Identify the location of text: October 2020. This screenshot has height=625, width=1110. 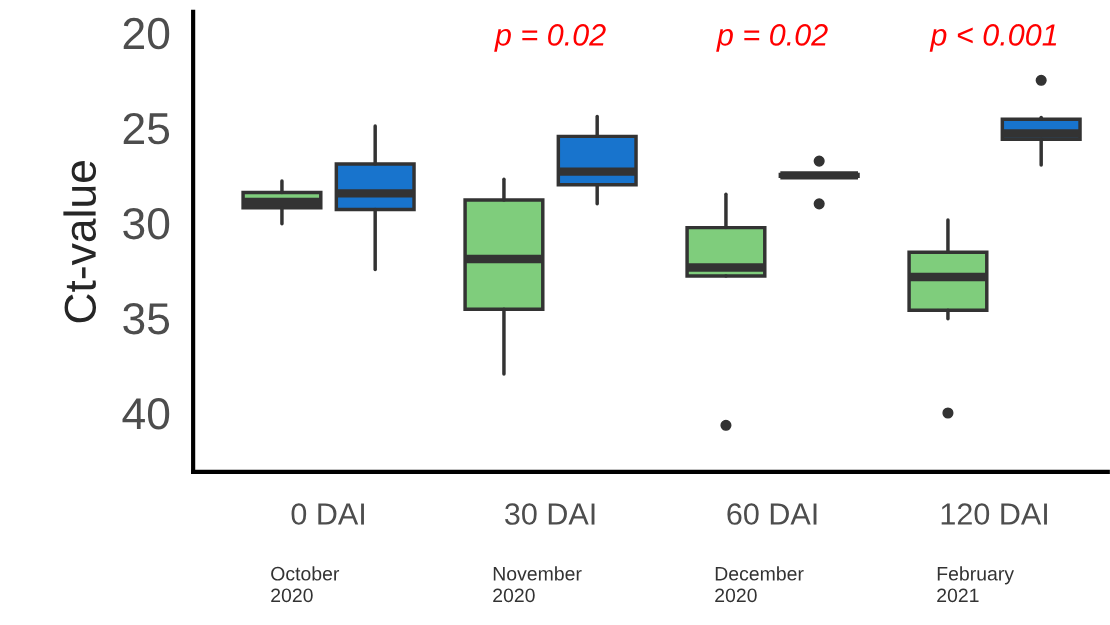
(305, 584).